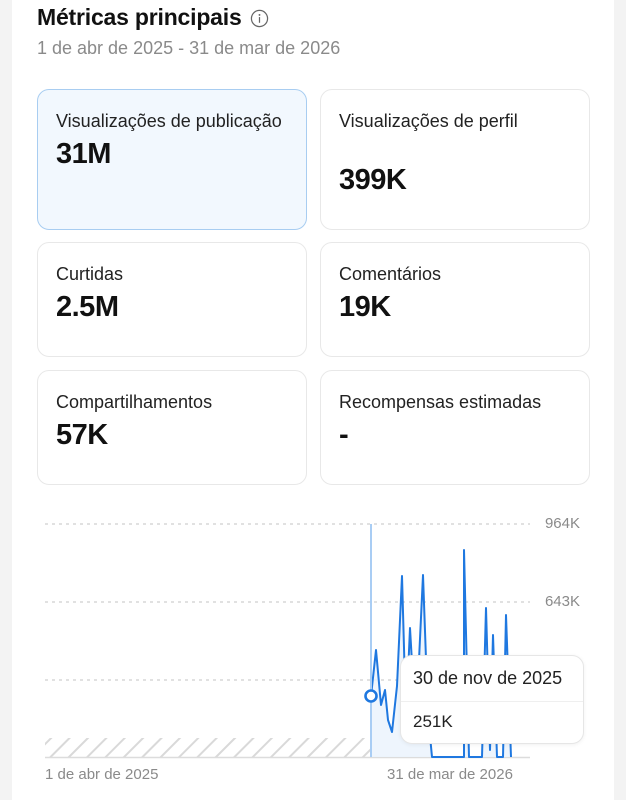 Image resolution: width=626 pixels, height=800 pixels. What do you see at coordinates (390, 274) in the screenshot?
I see `metric-label: Comentários` at bounding box center [390, 274].